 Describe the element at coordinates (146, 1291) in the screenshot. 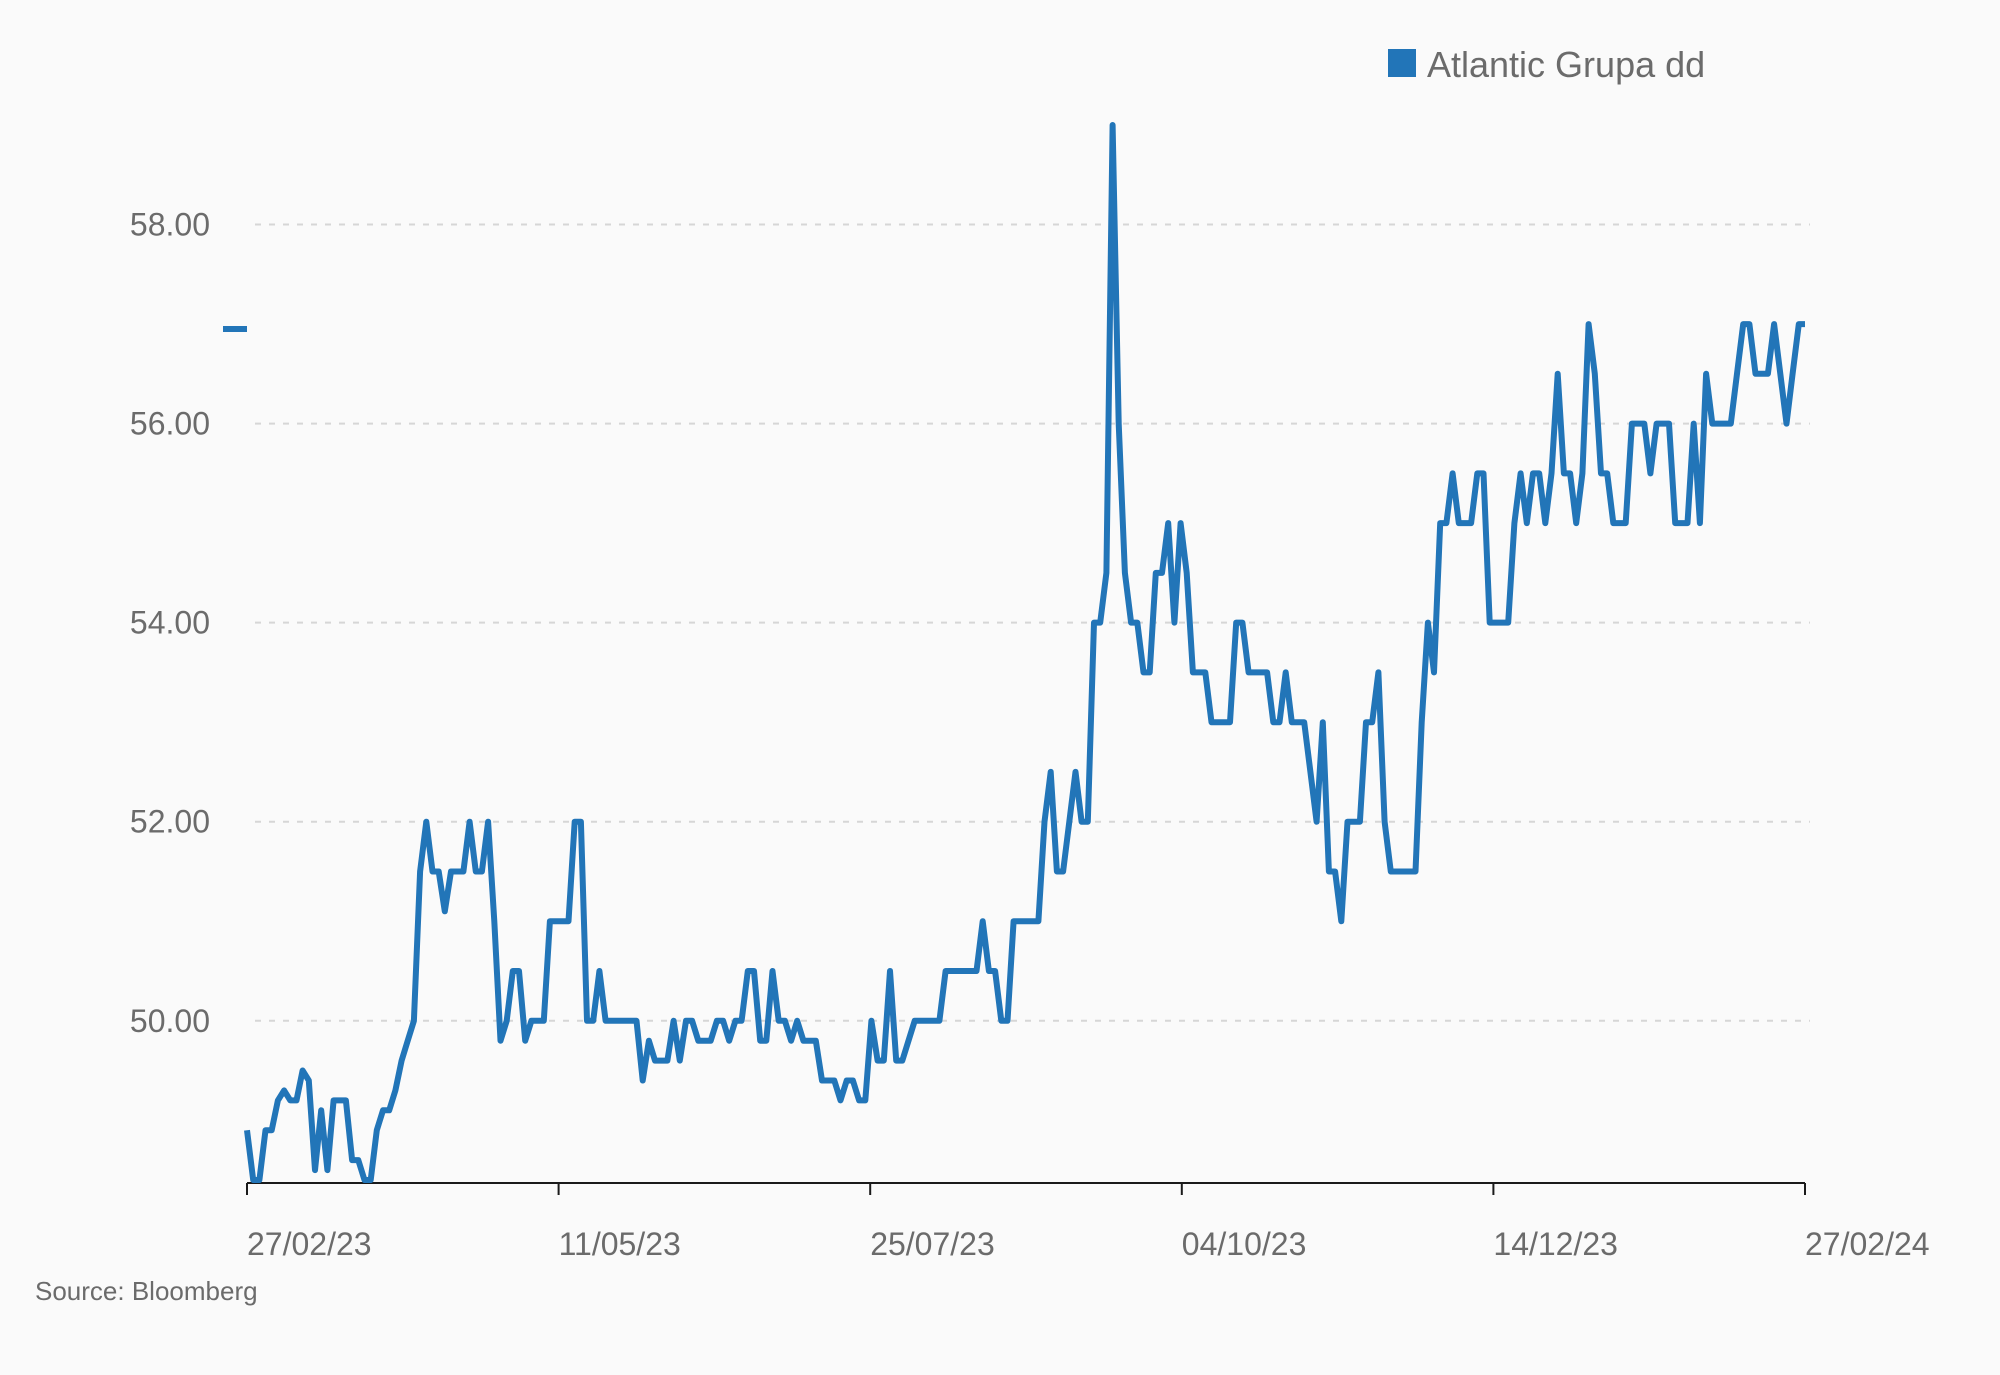

I see `source-note: Source: Bloomberg` at that location.